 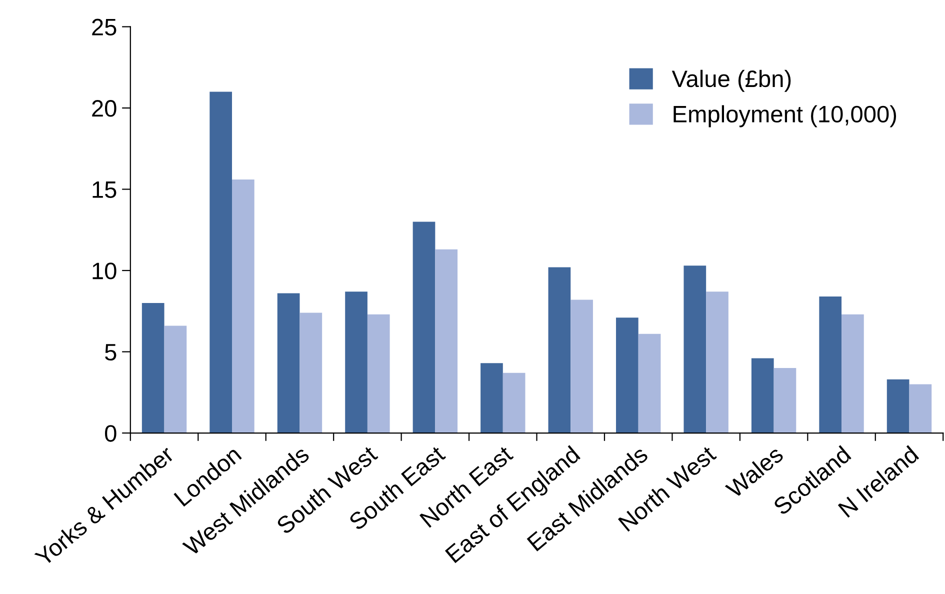 What do you see at coordinates (104, 27) in the screenshot?
I see `y-tick-label: 25` at bounding box center [104, 27].